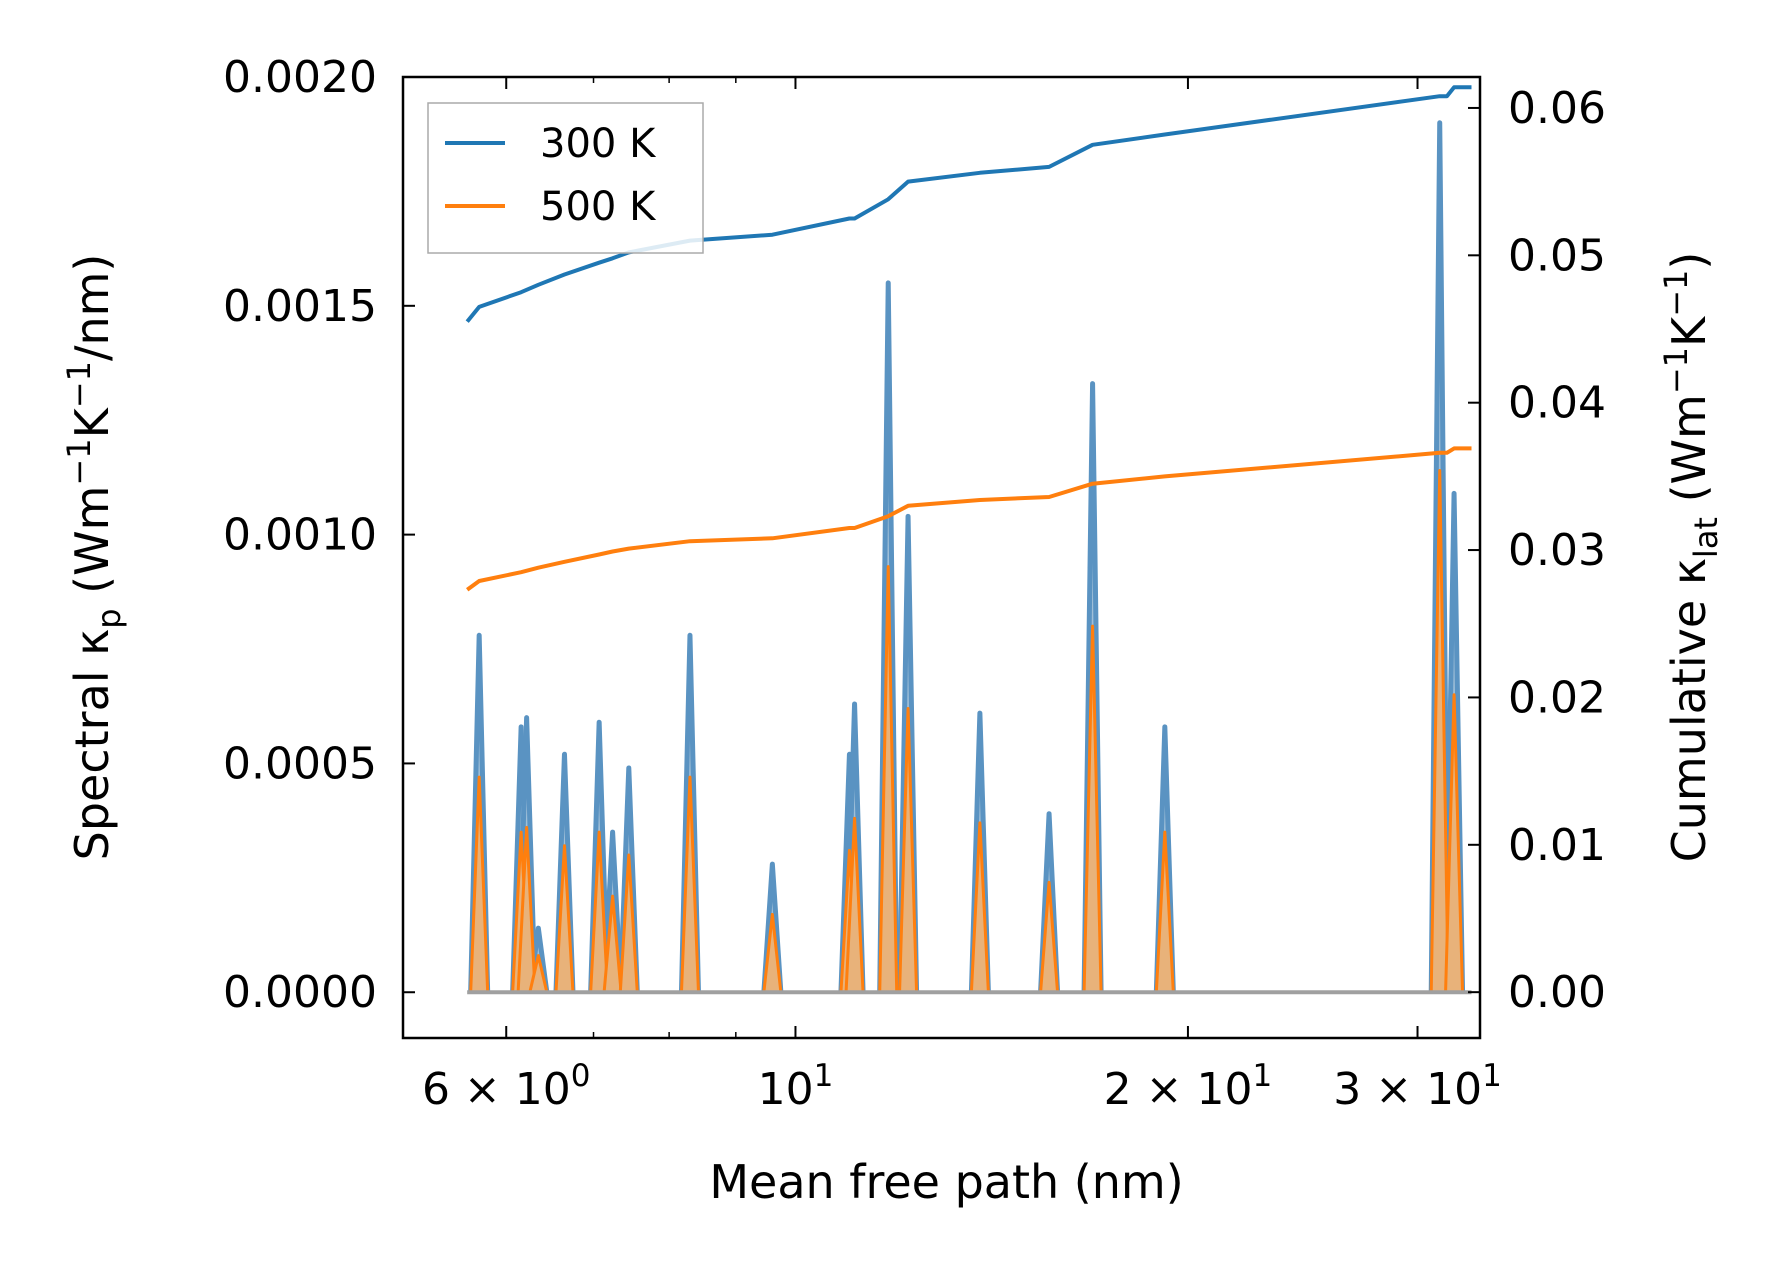  What do you see at coordinates (300, 535) in the screenshot?
I see `left-y-tick-label: 0.0010` at bounding box center [300, 535].